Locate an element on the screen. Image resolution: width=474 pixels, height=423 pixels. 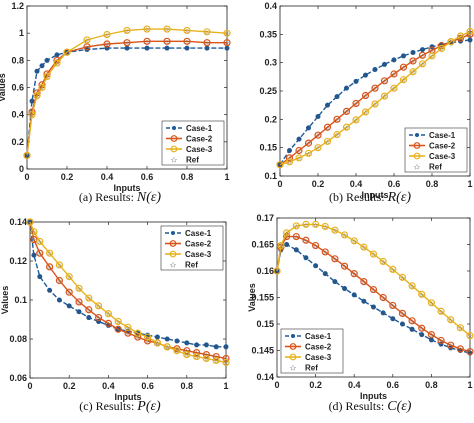
y-tick-label: 0.4 is located at coordinates (17, 115).